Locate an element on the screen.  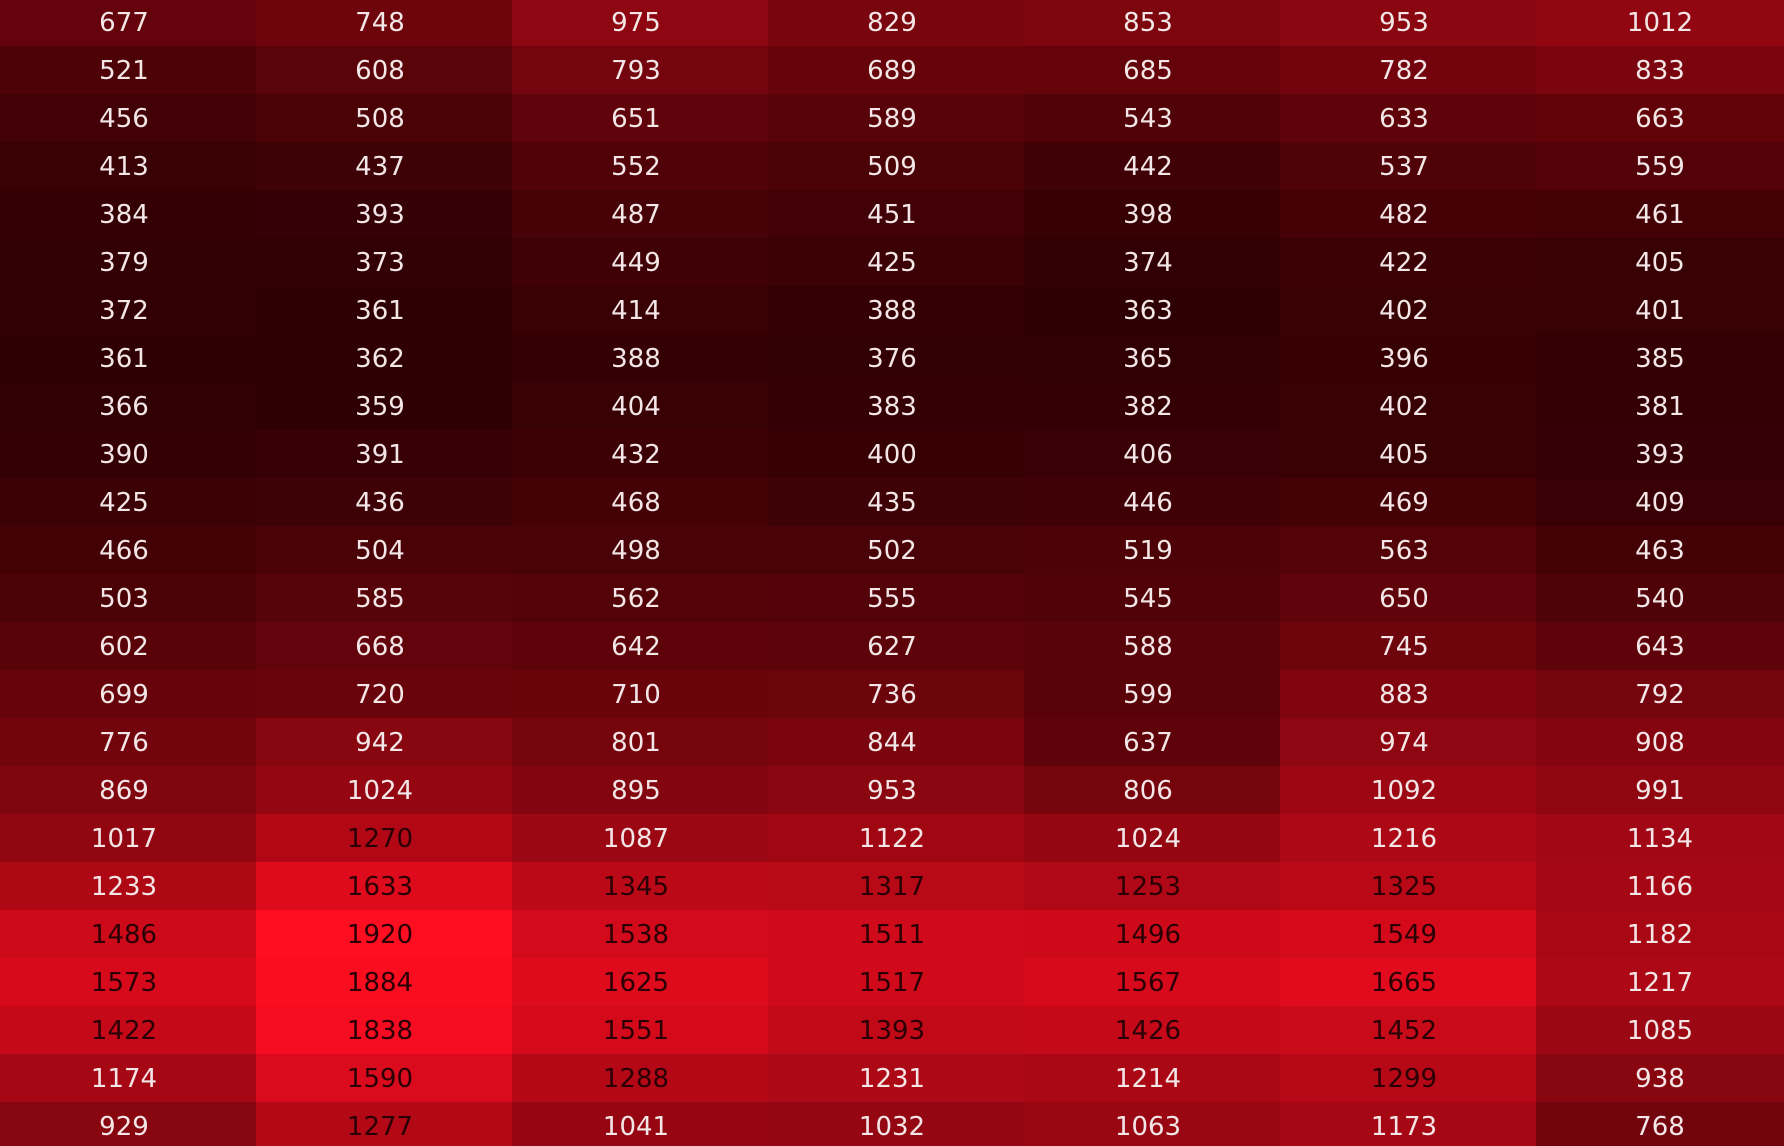
heatmap-cell-label: 588 is located at coordinates (1148, 647).